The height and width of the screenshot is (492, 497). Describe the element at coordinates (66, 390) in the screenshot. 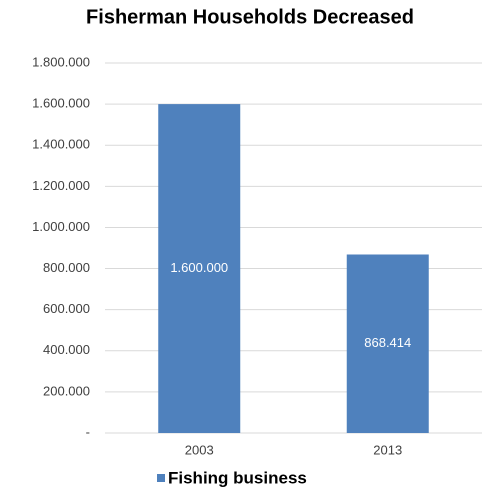

I see `y-tick-label: 200.000` at that location.